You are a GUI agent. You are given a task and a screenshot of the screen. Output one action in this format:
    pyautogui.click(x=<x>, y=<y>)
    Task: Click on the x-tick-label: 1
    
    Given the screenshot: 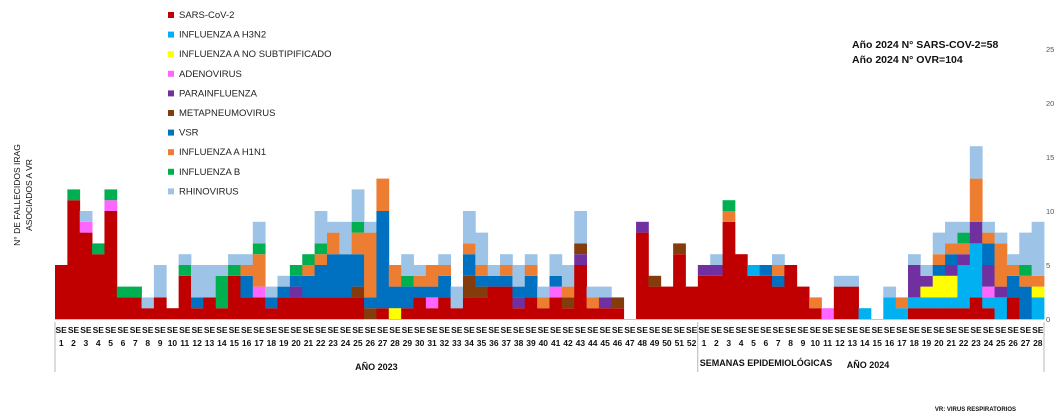 What is the action you would take?
    pyautogui.click(x=704, y=343)
    